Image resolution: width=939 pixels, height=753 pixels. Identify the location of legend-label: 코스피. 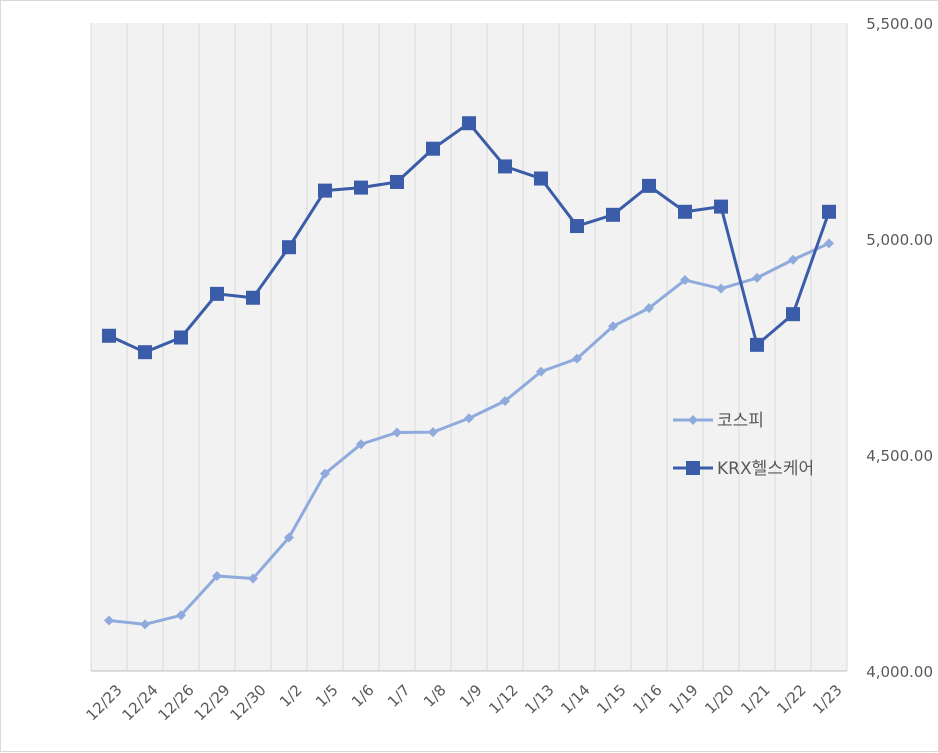
(740, 421).